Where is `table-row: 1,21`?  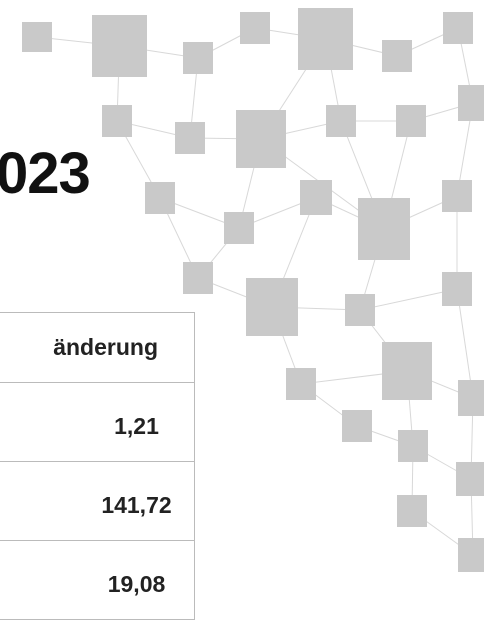 table-row: 1,21 is located at coordinates (97, 422).